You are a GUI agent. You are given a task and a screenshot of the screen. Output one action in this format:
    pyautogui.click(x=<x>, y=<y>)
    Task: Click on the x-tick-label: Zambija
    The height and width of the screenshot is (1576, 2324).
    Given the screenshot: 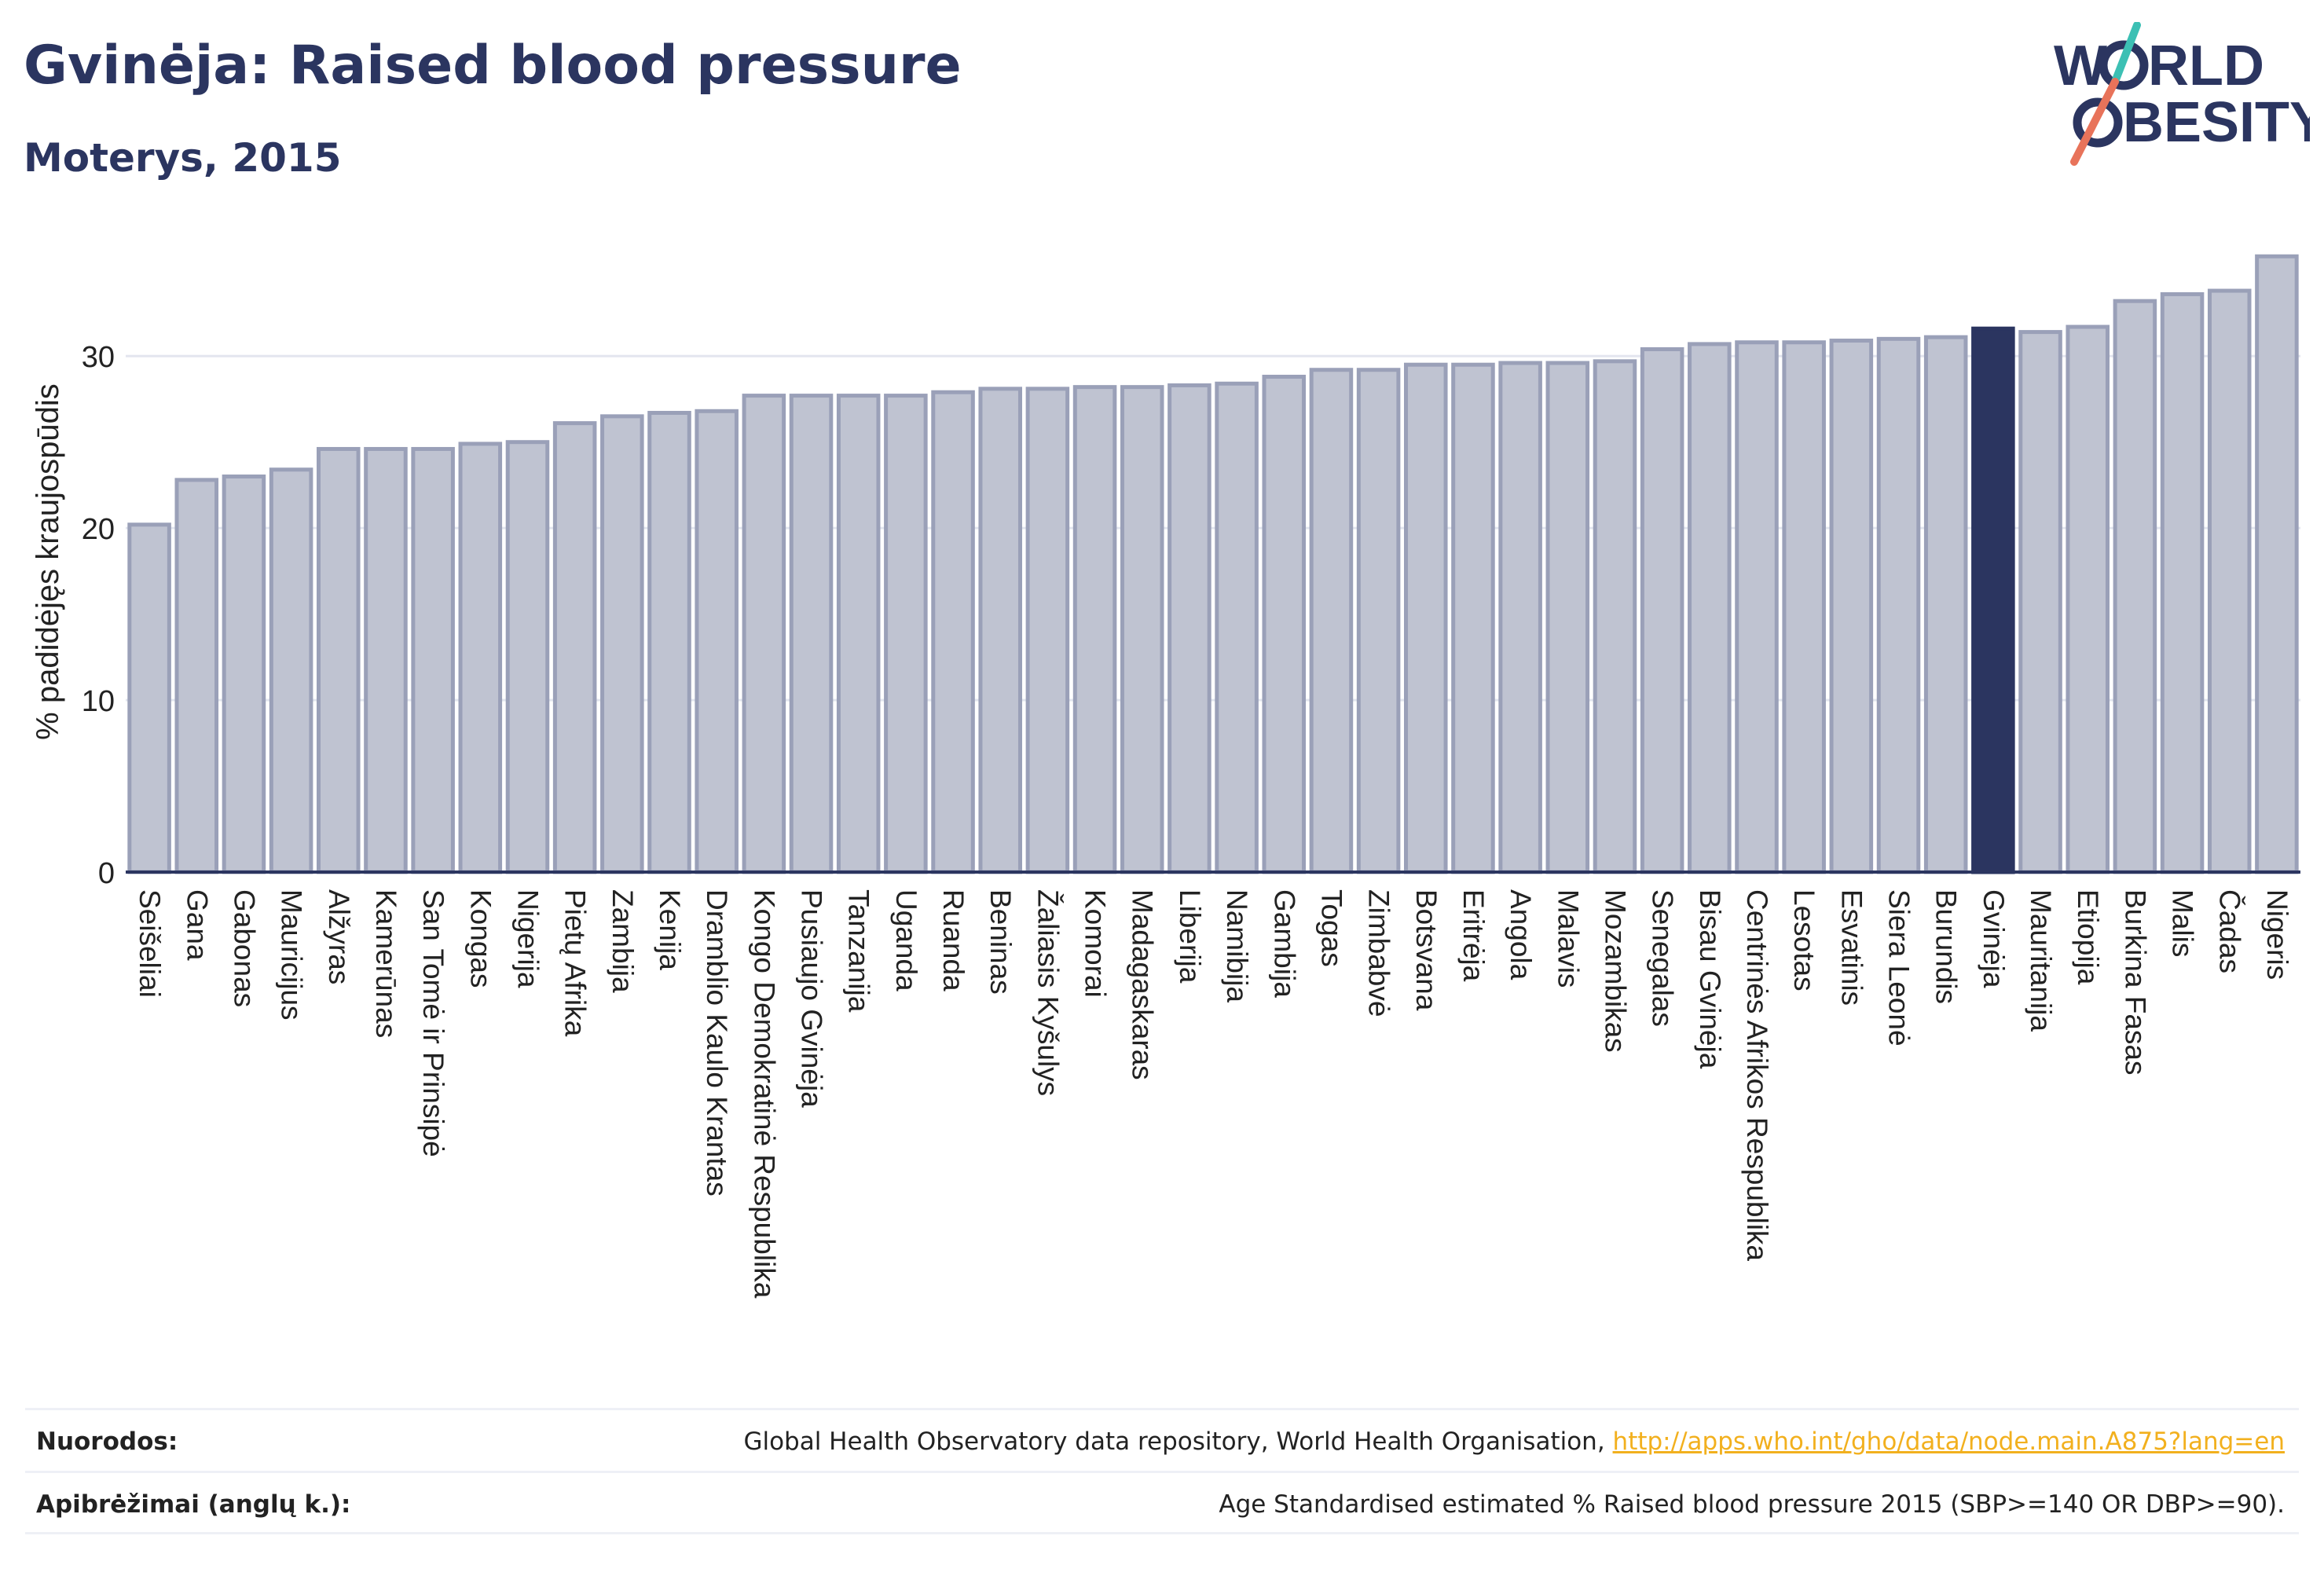 What is the action you would take?
    pyautogui.click(x=623, y=941)
    